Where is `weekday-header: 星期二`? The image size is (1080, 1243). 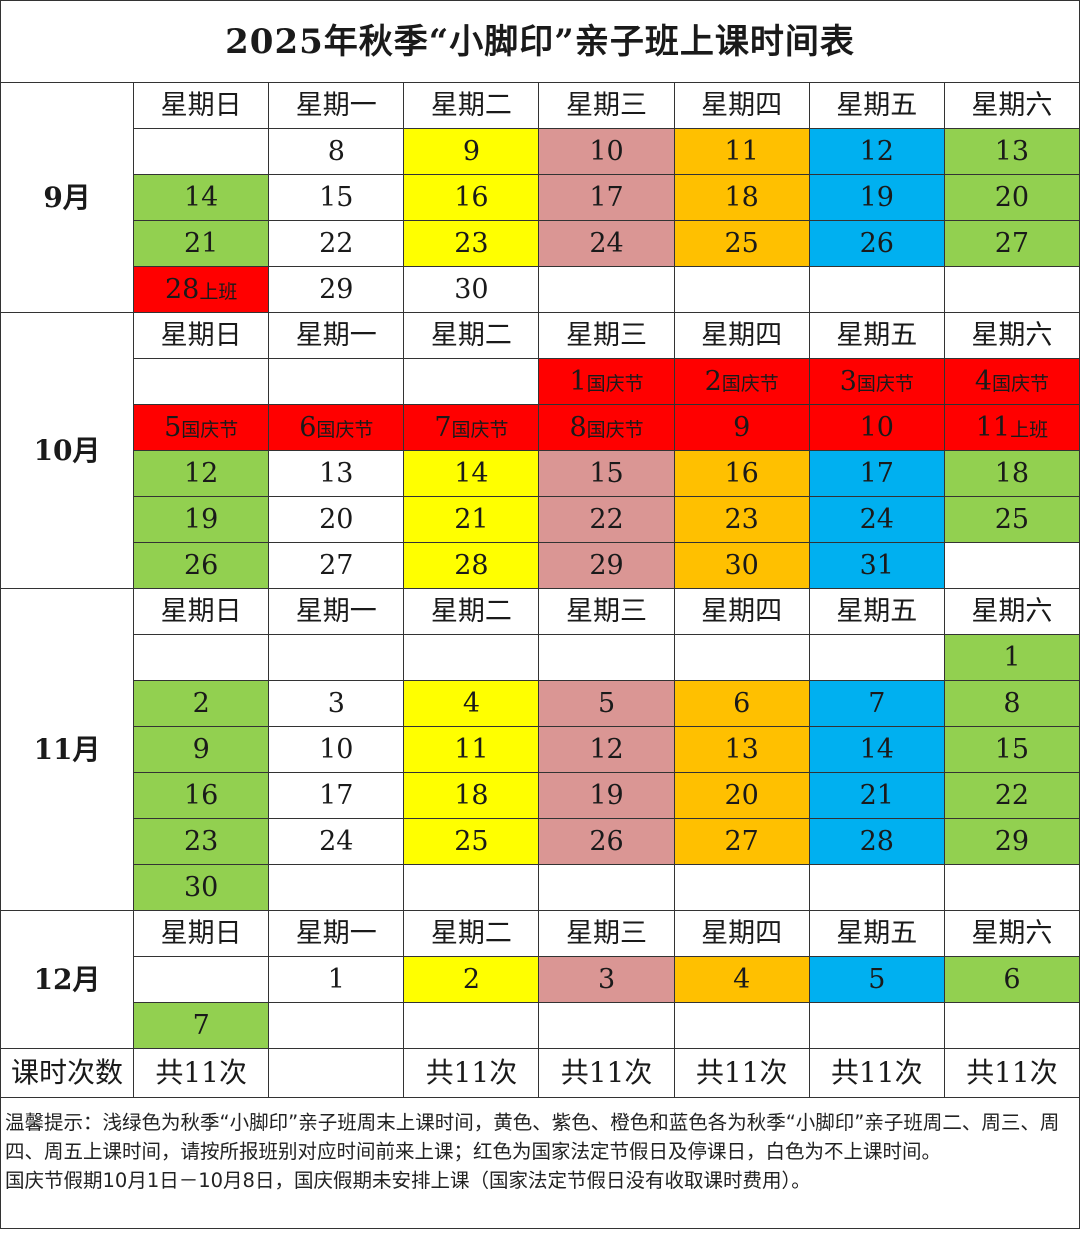
weekday-header: 星期二 is located at coordinates (471, 105).